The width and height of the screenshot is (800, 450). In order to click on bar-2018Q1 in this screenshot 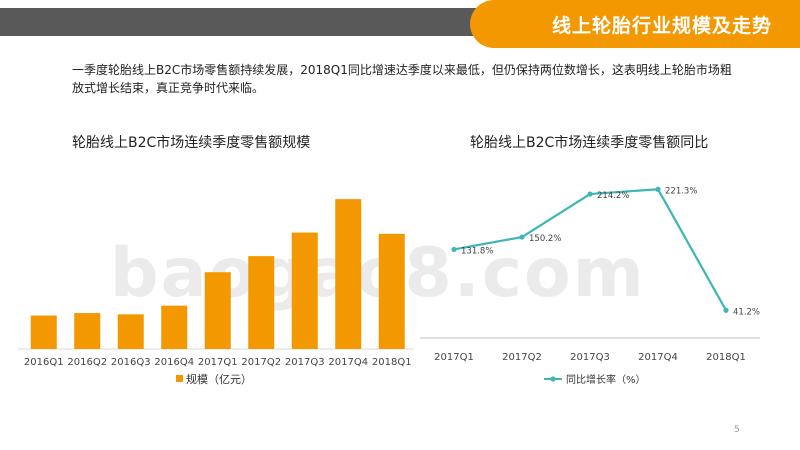, I will do `click(391, 291)`.